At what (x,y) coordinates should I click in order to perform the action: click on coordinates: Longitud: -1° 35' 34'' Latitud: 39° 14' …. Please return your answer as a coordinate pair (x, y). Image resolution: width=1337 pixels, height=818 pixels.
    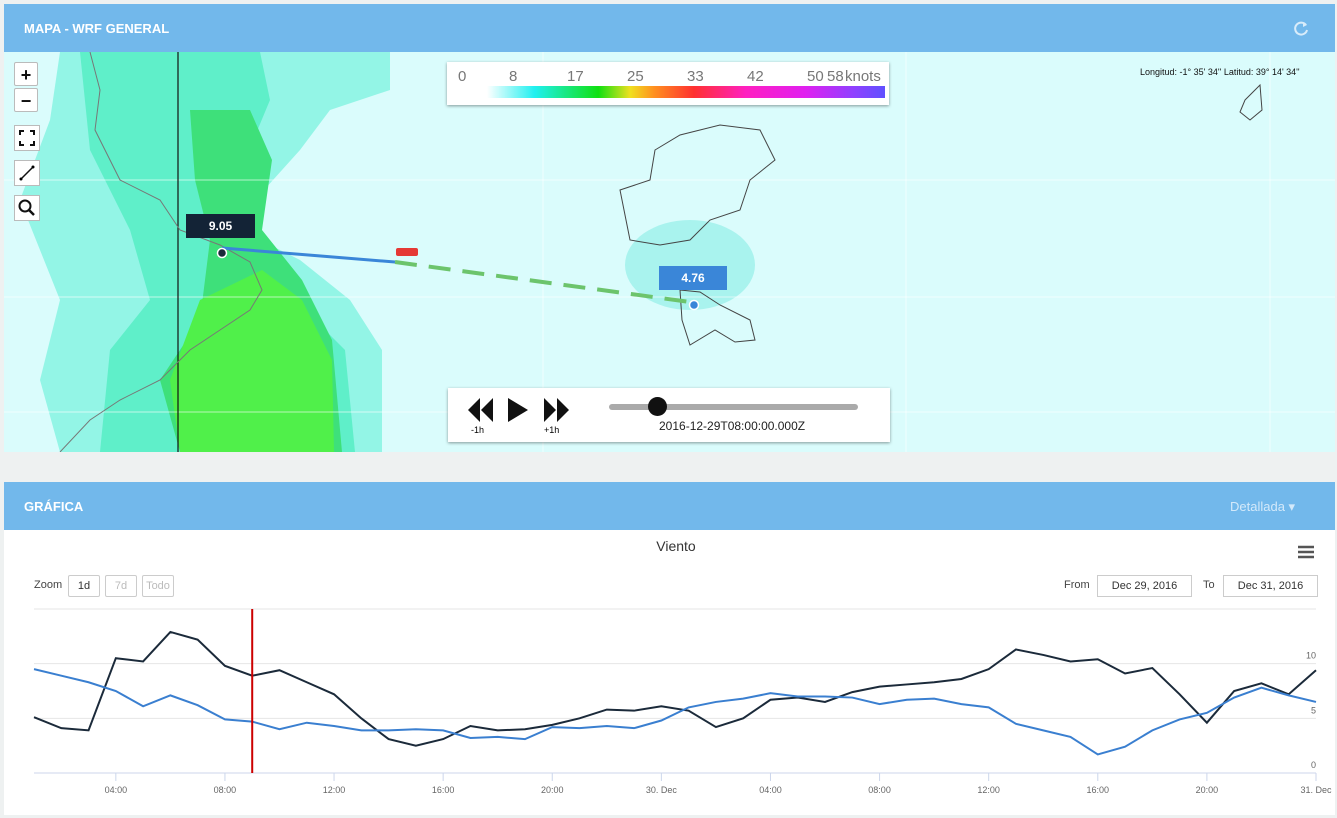
    Looking at the image, I should click on (1220, 72).